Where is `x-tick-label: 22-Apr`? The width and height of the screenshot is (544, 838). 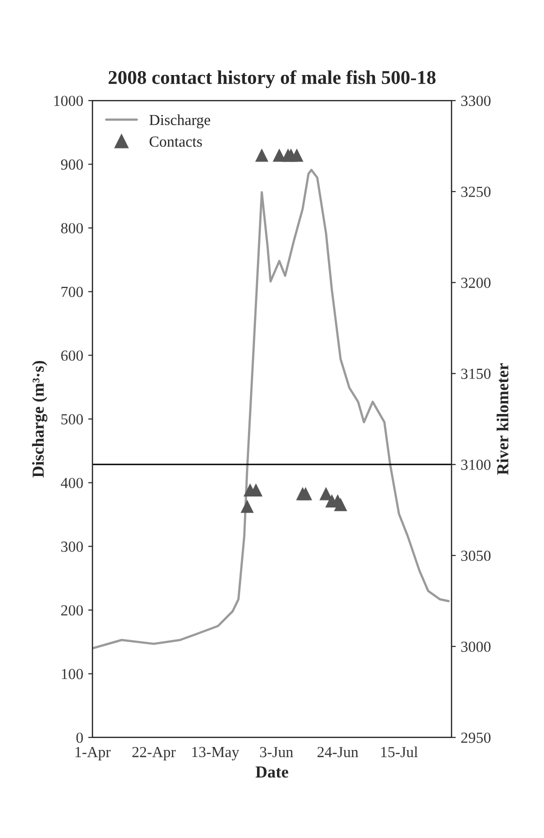
x-tick-label: 22-Apr is located at coordinates (154, 753).